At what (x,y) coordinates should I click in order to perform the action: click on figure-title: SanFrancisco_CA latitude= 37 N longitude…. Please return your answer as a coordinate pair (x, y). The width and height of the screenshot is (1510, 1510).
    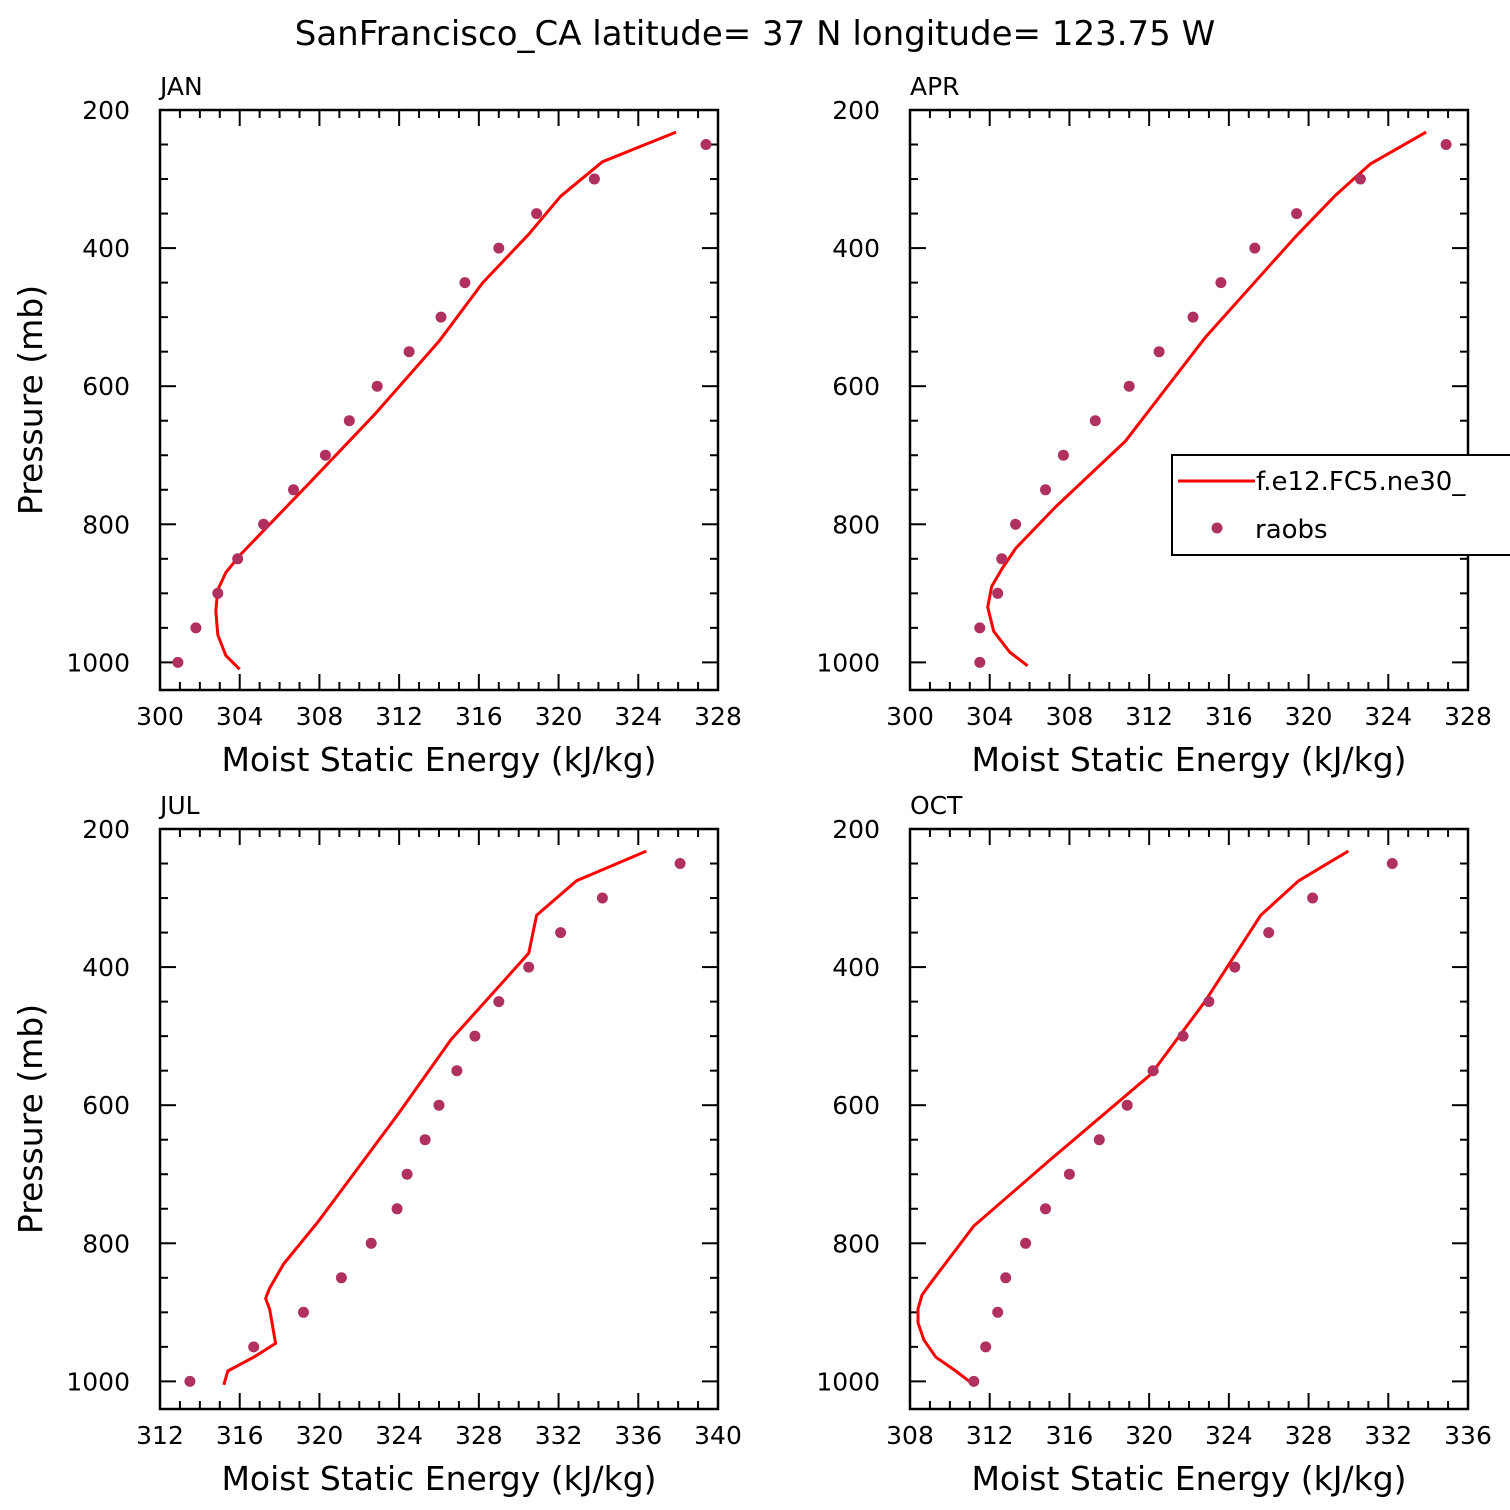
    Looking at the image, I should click on (755, 34).